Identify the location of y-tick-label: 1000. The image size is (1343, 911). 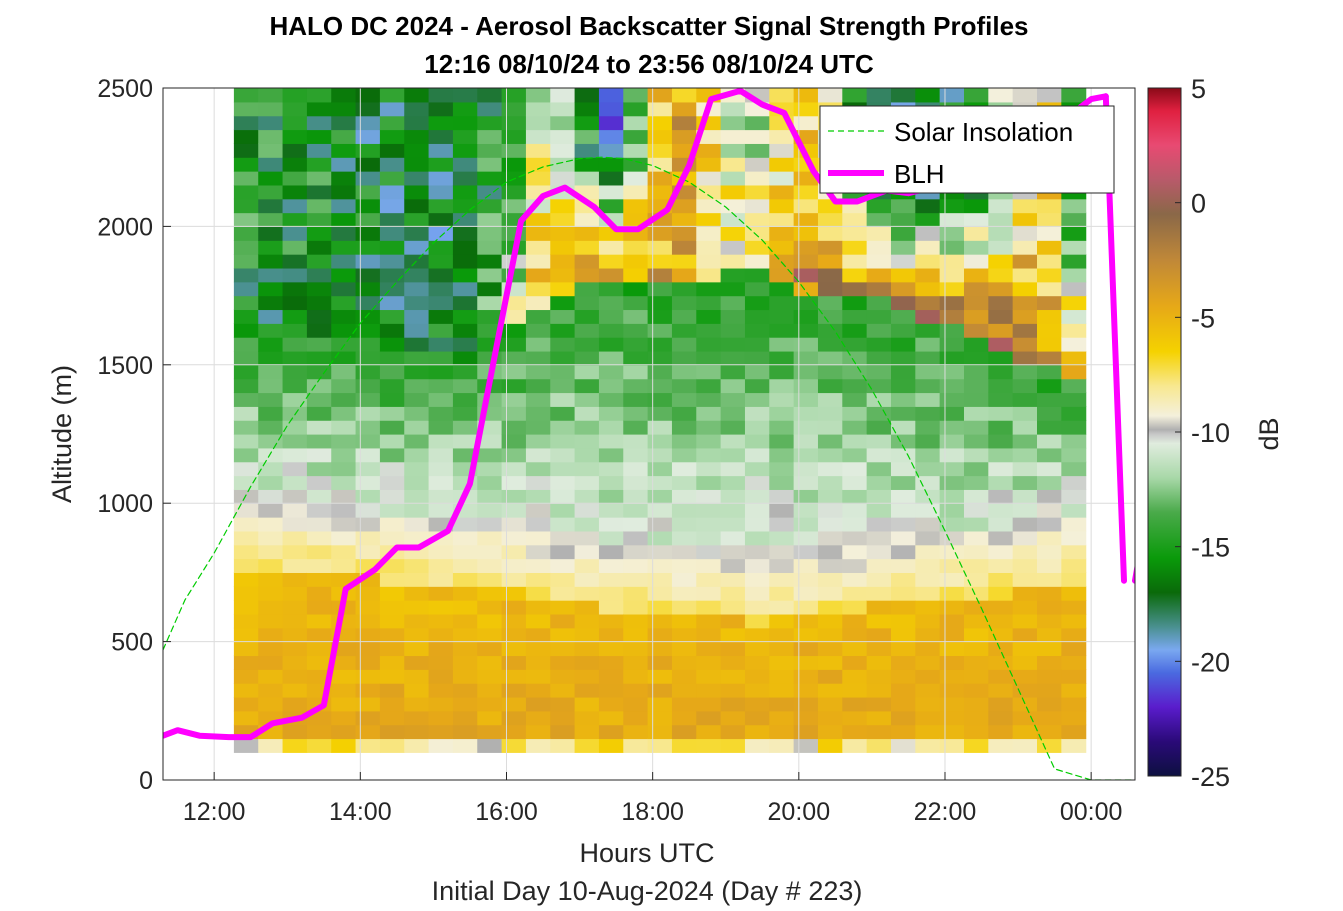
(125, 504).